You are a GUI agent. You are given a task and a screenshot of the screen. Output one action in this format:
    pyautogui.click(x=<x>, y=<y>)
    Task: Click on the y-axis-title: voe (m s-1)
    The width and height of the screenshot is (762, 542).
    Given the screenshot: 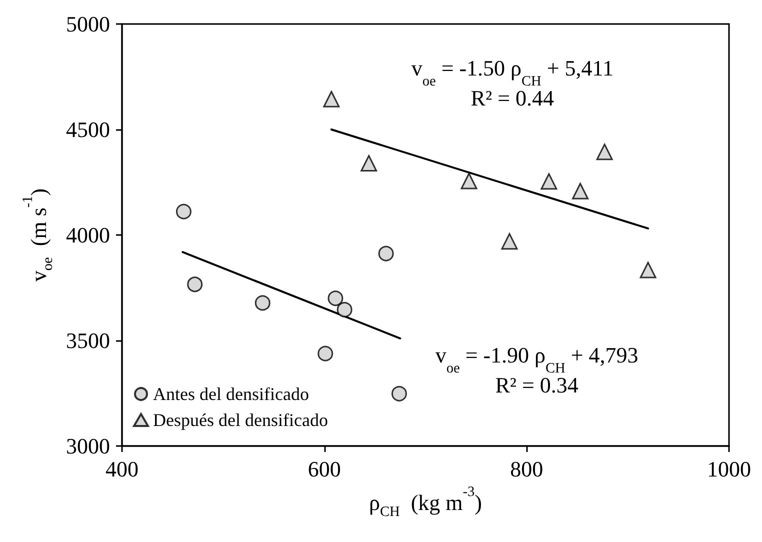 What is the action you would take?
    pyautogui.click(x=38, y=235)
    